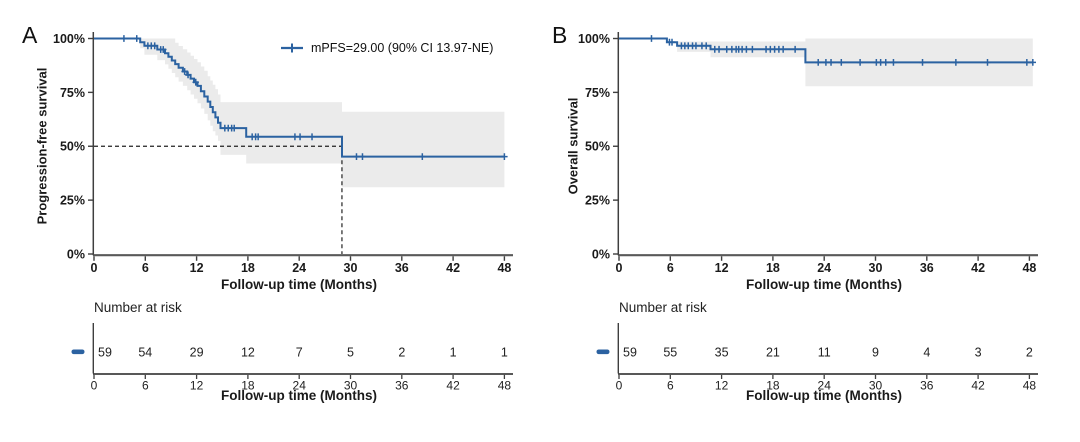  I want to click on panel-a-legend-label: mPFS=29.00 (90% CI 13.97-NE), so click(402, 48).